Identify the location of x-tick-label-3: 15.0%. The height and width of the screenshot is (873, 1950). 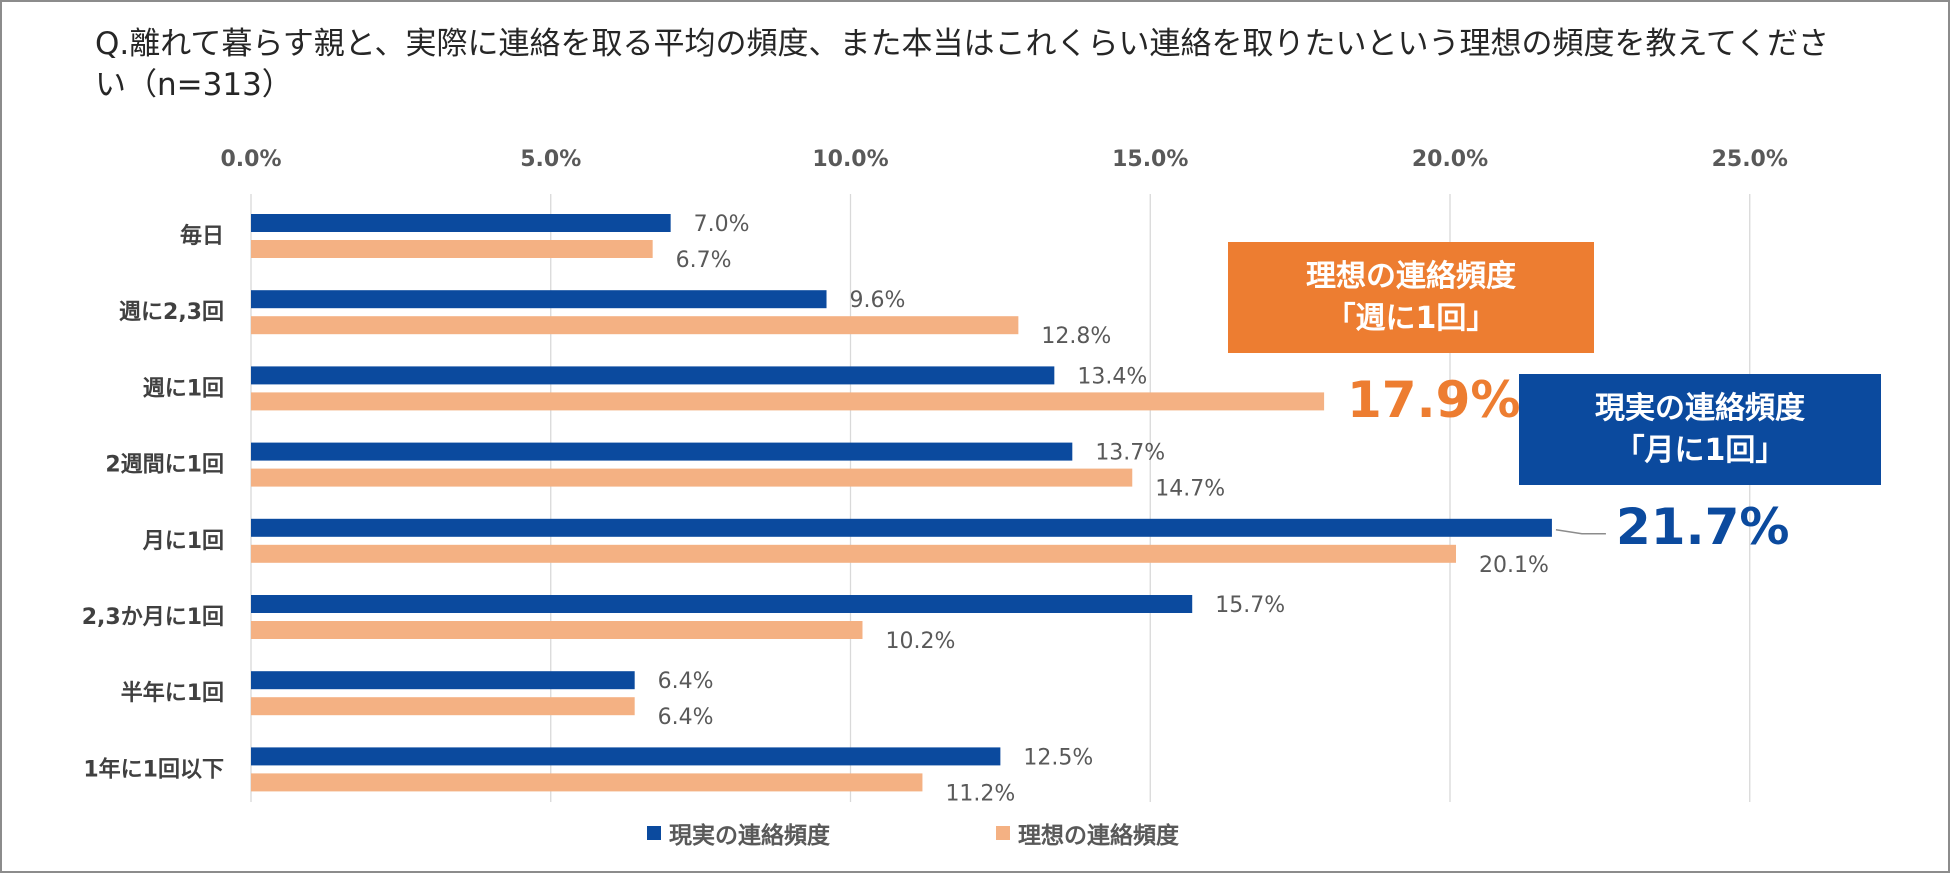
(1150, 159).